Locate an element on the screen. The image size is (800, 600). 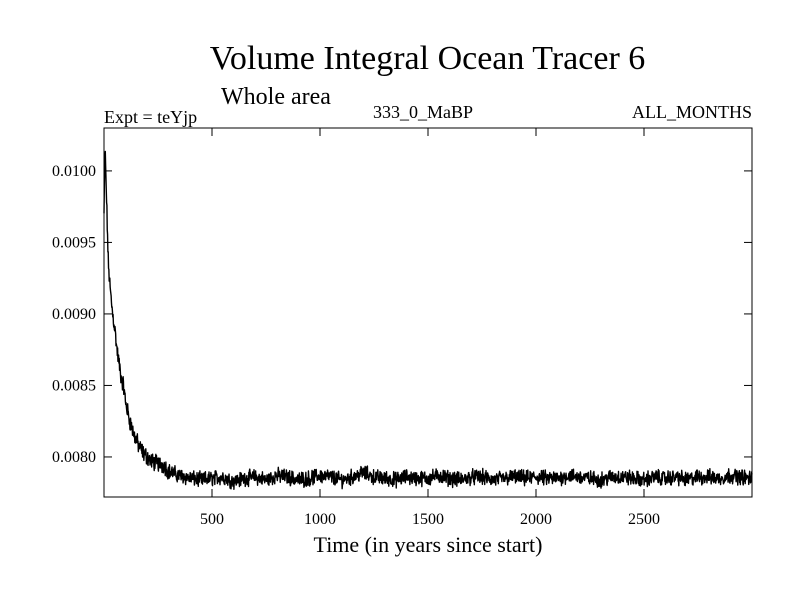
x-tick-label: 2000 is located at coordinates (536, 519).